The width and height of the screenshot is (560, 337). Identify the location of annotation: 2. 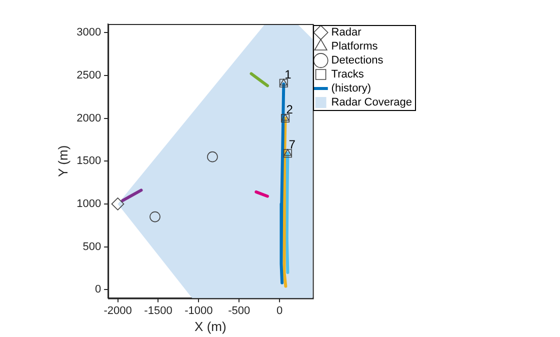
(290, 109).